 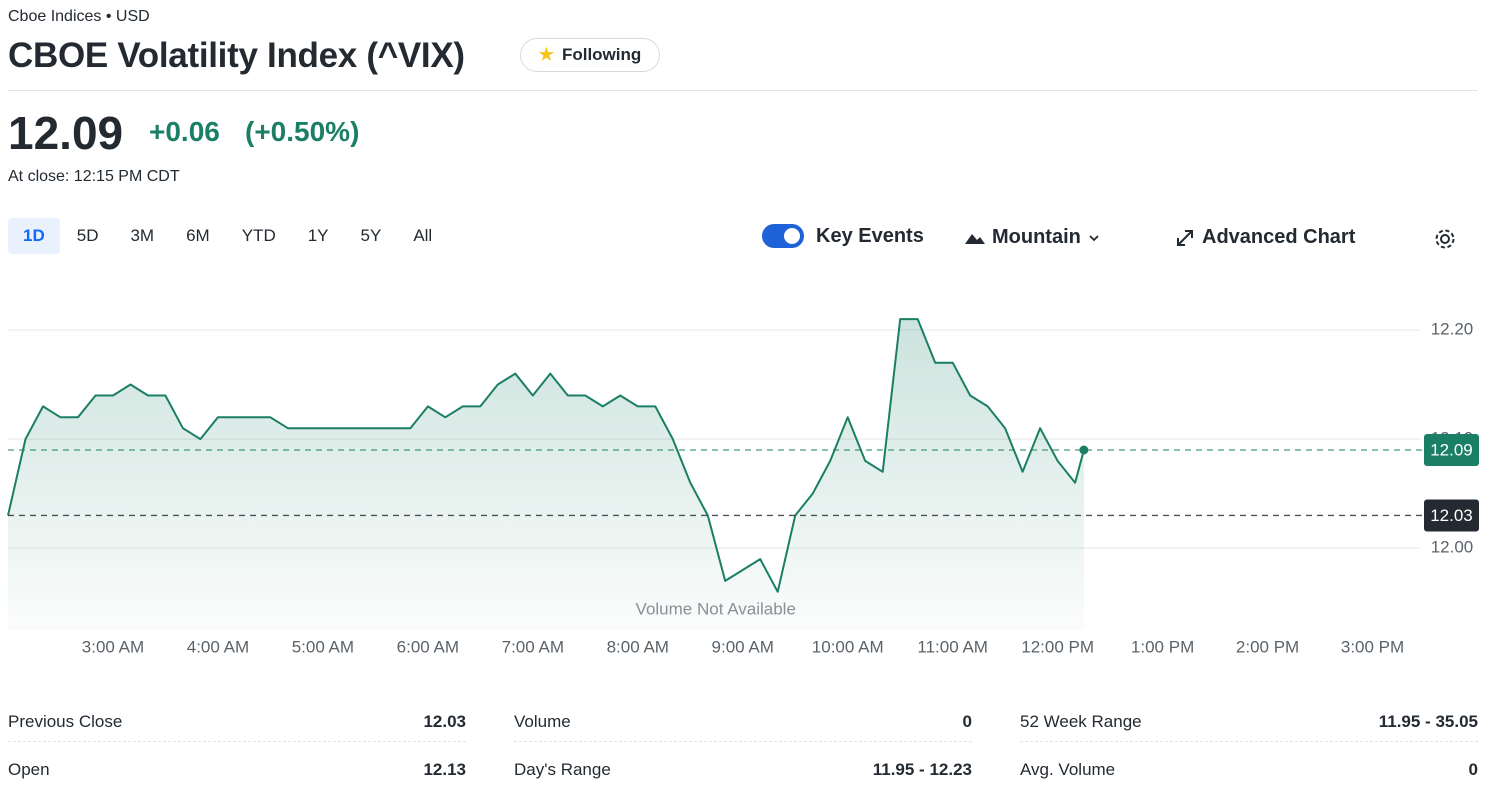 What do you see at coordinates (743, 90) in the screenshot?
I see `separator` at bounding box center [743, 90].